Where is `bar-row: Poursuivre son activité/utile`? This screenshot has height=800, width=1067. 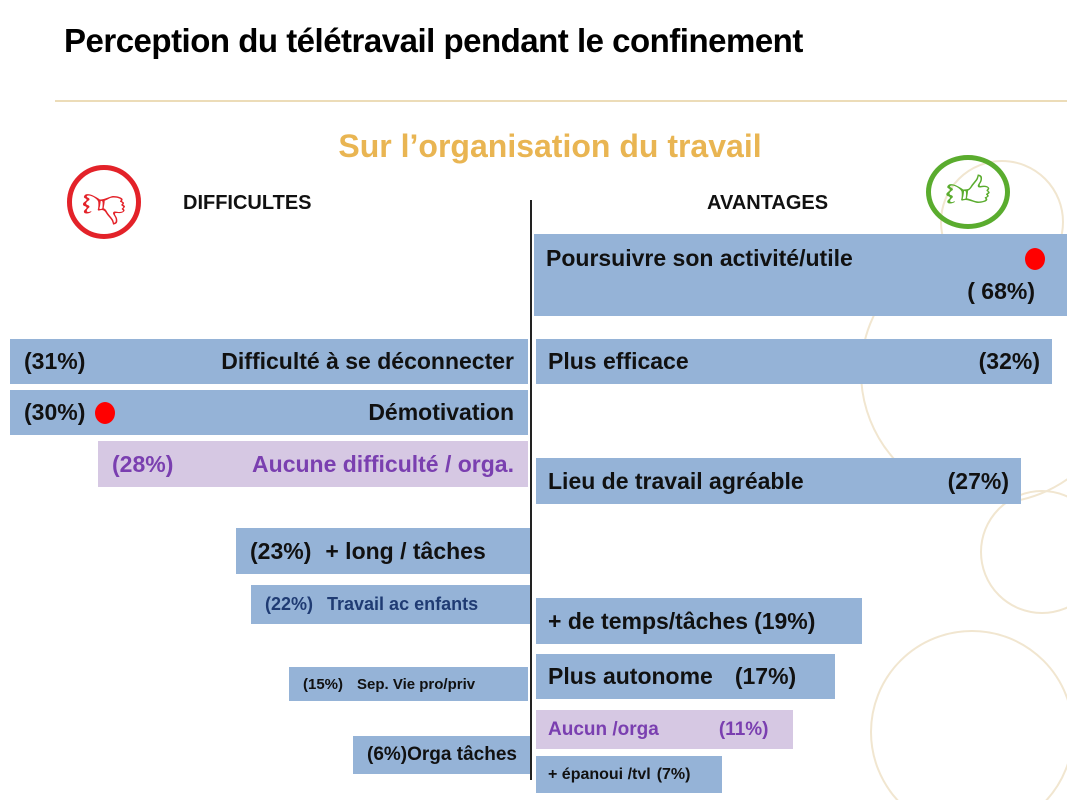 bar-row: Poursuivre son activité/utile is located at coordinates (800, 258).